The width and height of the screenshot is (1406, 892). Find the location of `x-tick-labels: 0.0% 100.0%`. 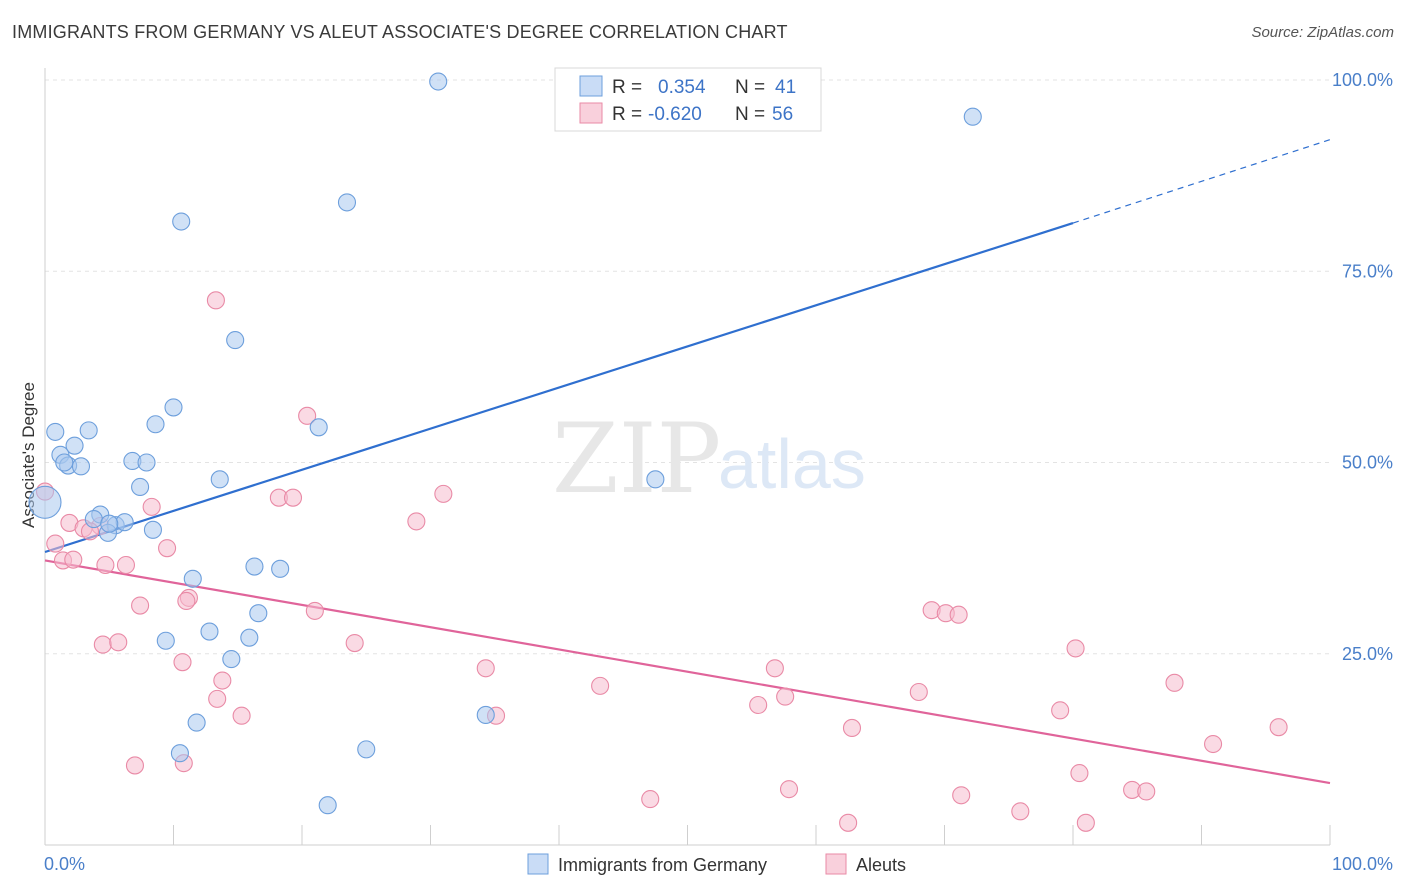

x-tick-labels: 0.0% 100.0% is located at coordinates (718, 864).